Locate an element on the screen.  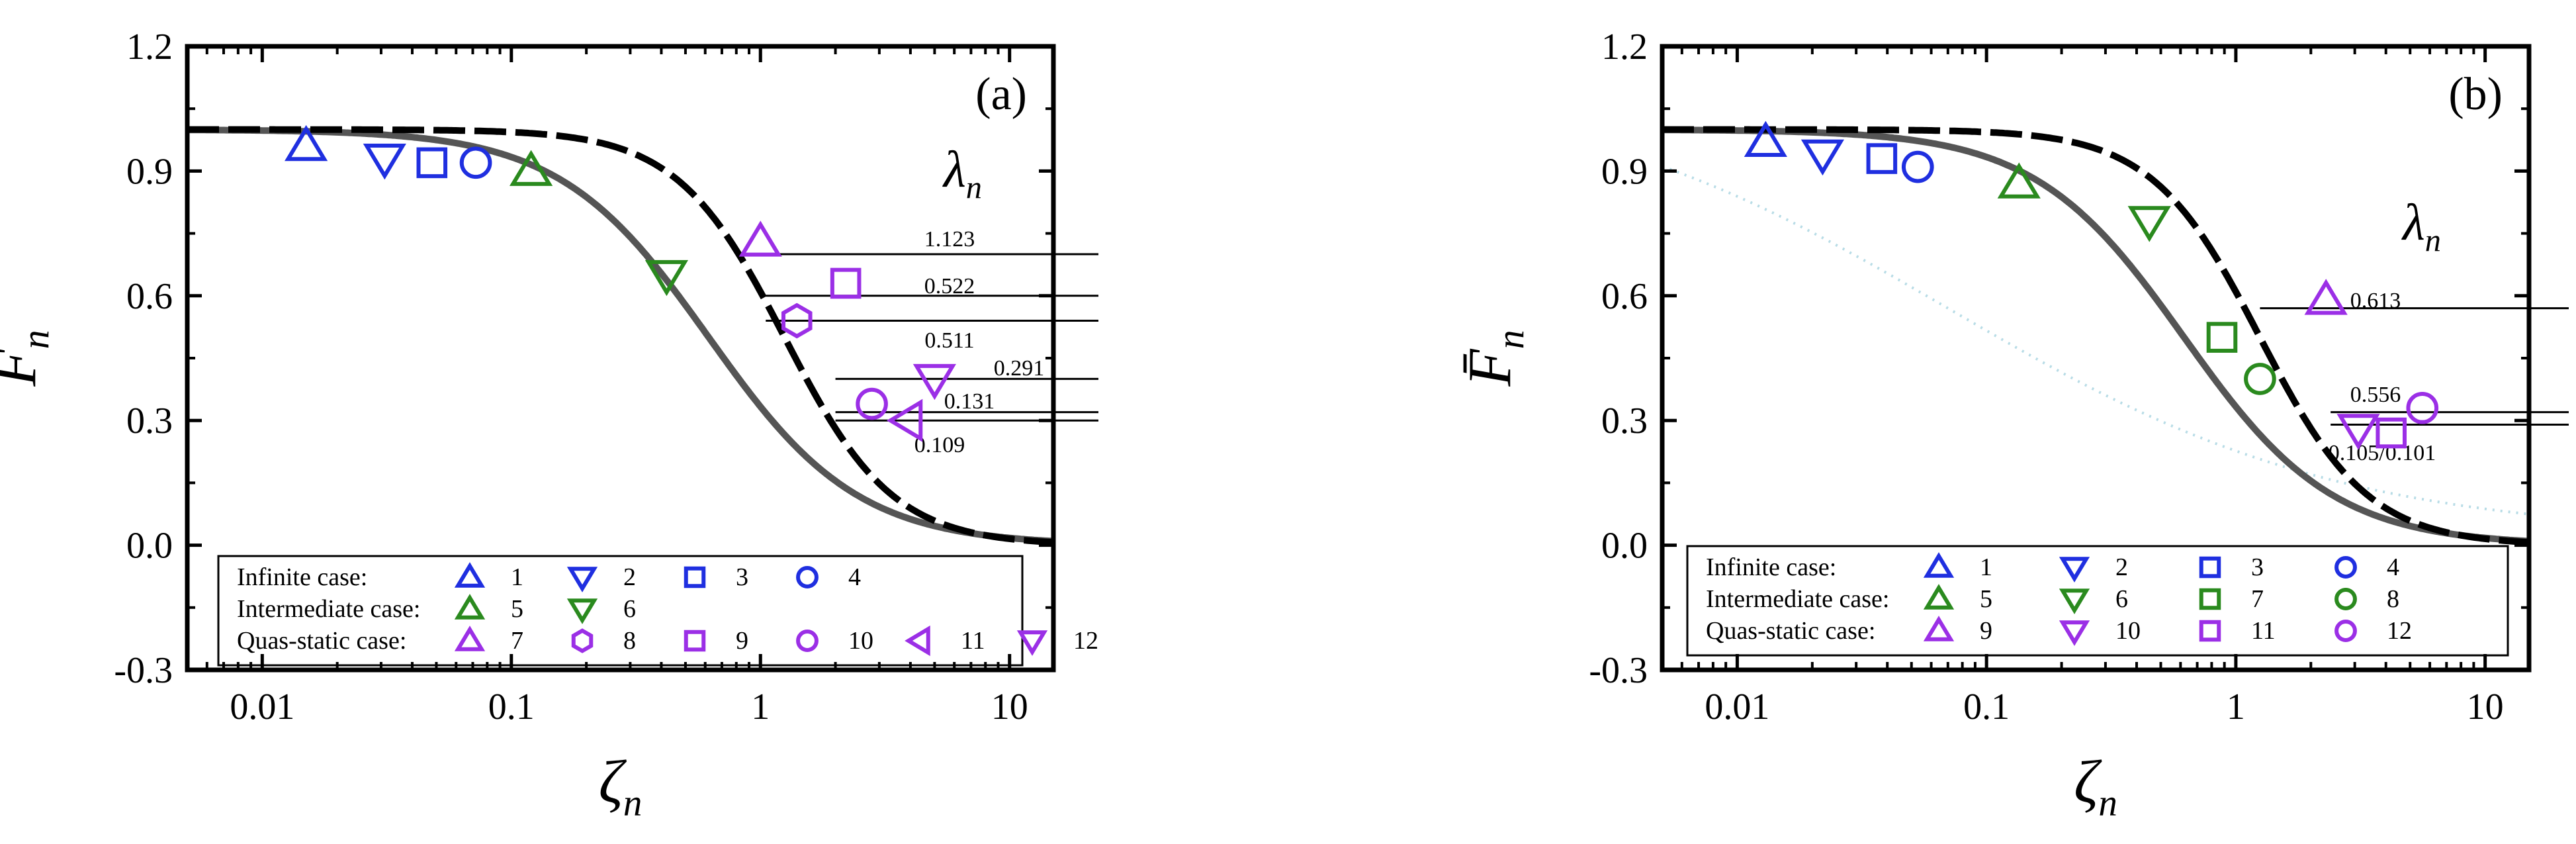
lambda-value-label: 0.522 is located at coordinates (949, 286).